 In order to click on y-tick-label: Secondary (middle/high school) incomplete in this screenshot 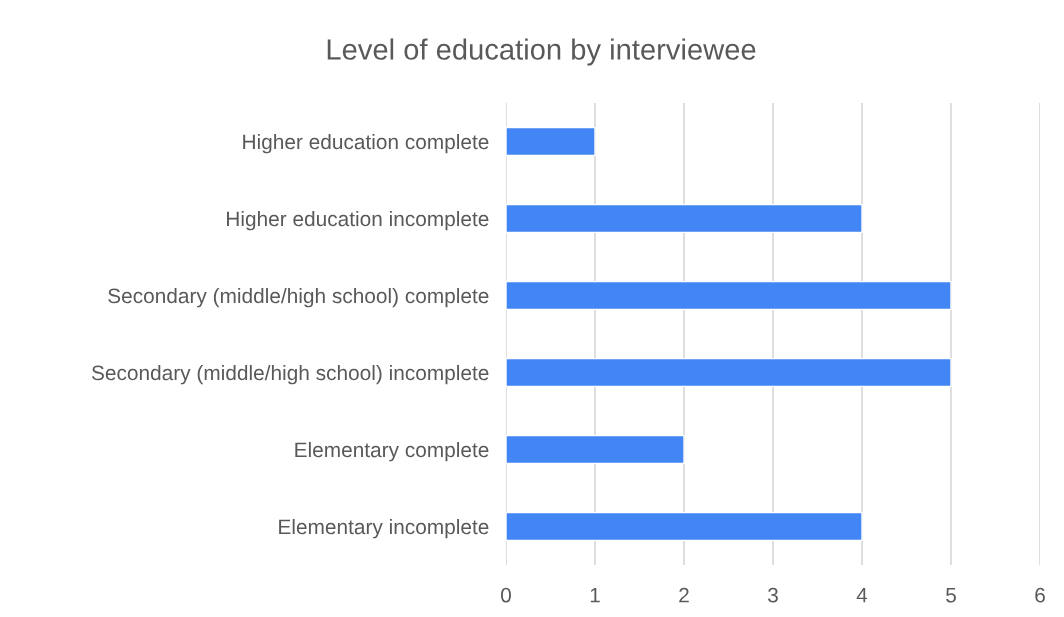, I will do `click(290, 374)`.